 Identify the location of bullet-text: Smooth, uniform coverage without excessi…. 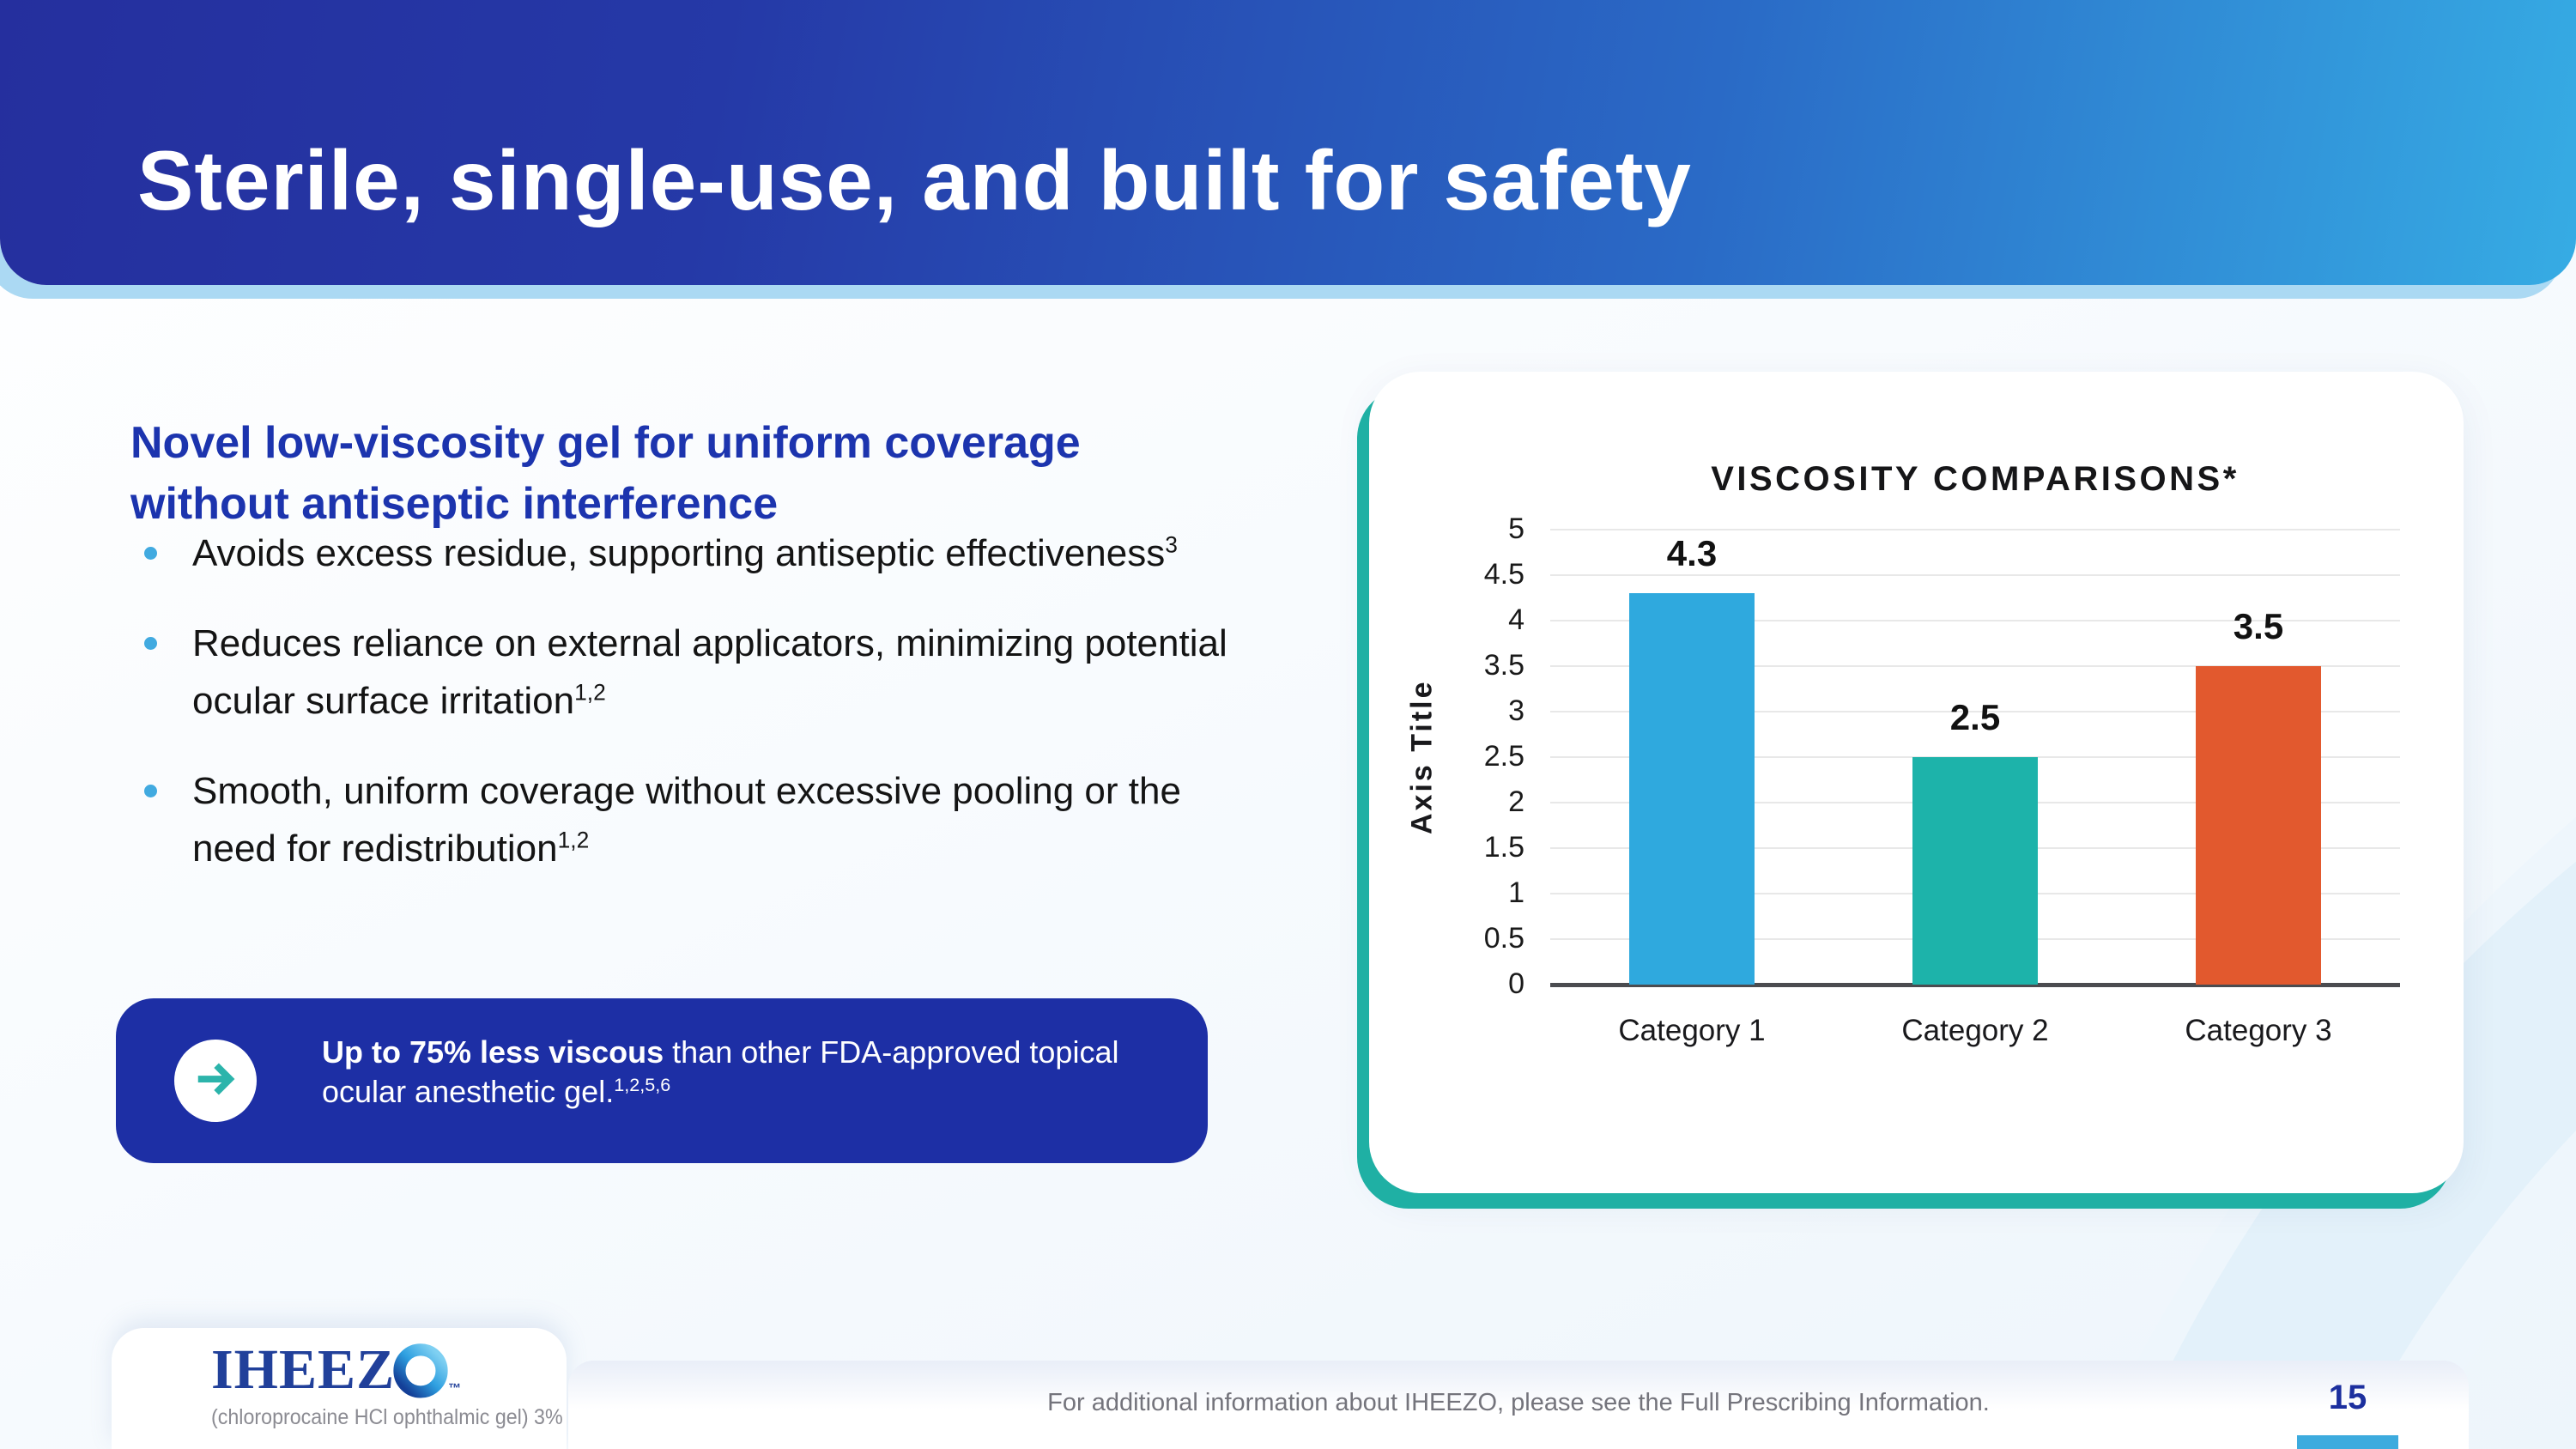
(686, 819).